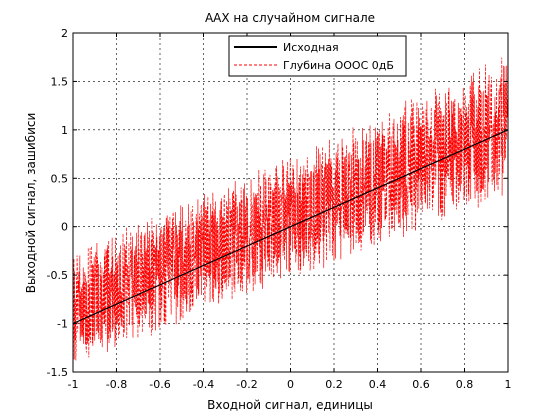 This screenshot has width=560, height=420. I want to click on x-tick-label: -0.2, so click(246, 384).